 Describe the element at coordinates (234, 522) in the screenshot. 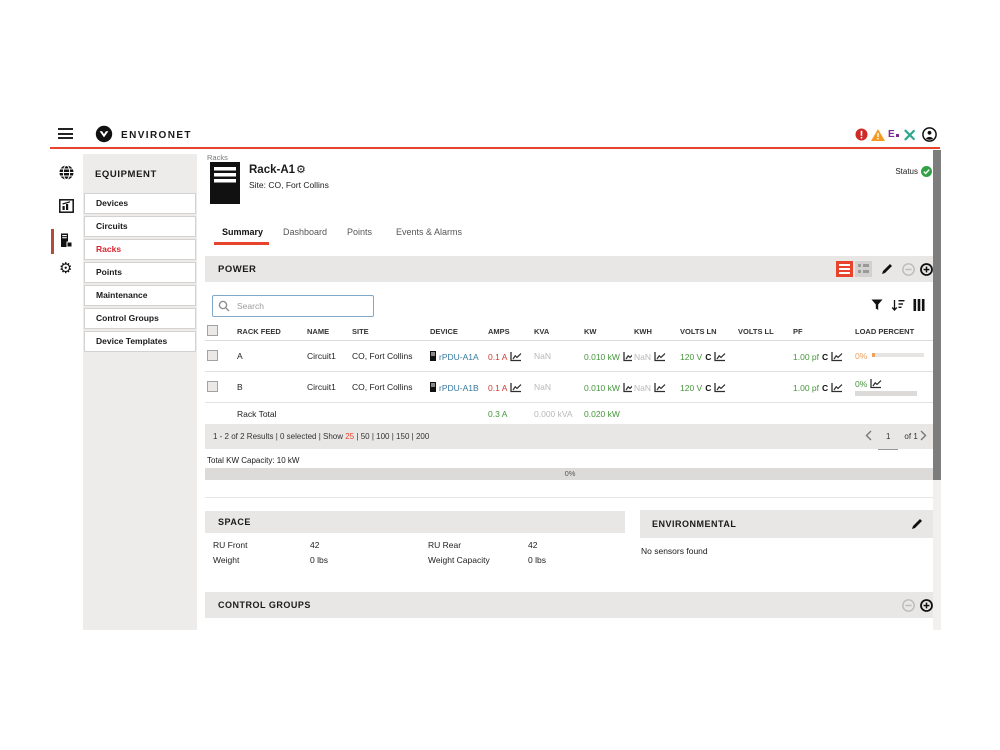

I see `space-title: SPACE` at that location.